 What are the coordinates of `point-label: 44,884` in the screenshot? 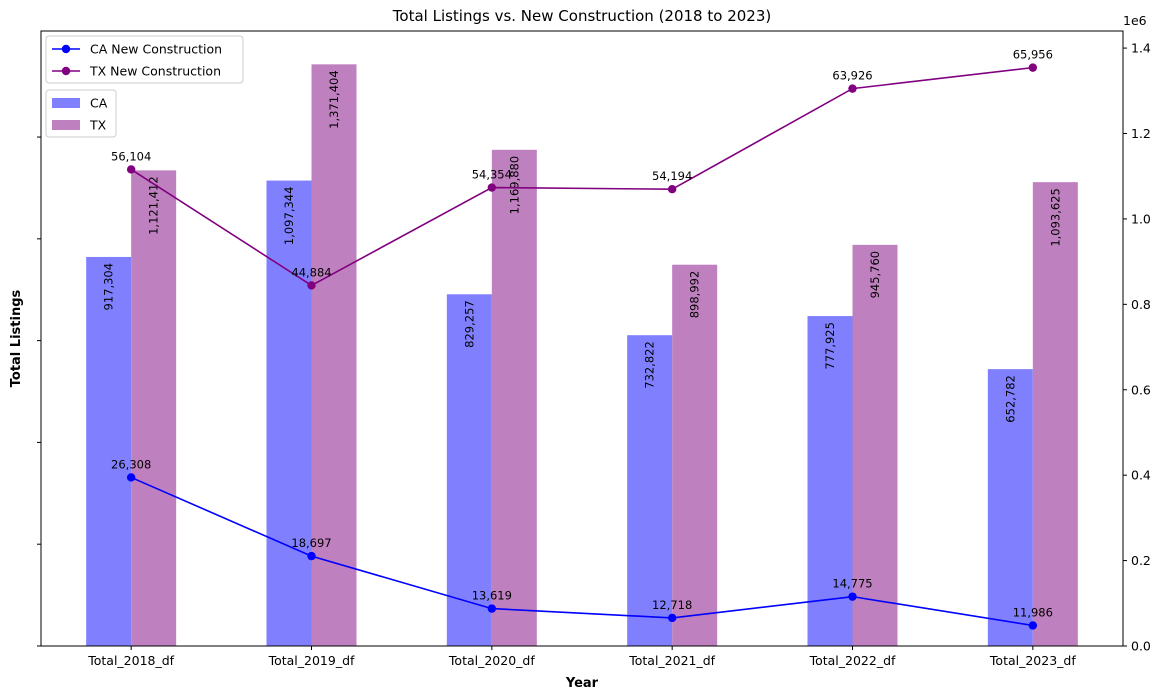 It's located at (311, 272).